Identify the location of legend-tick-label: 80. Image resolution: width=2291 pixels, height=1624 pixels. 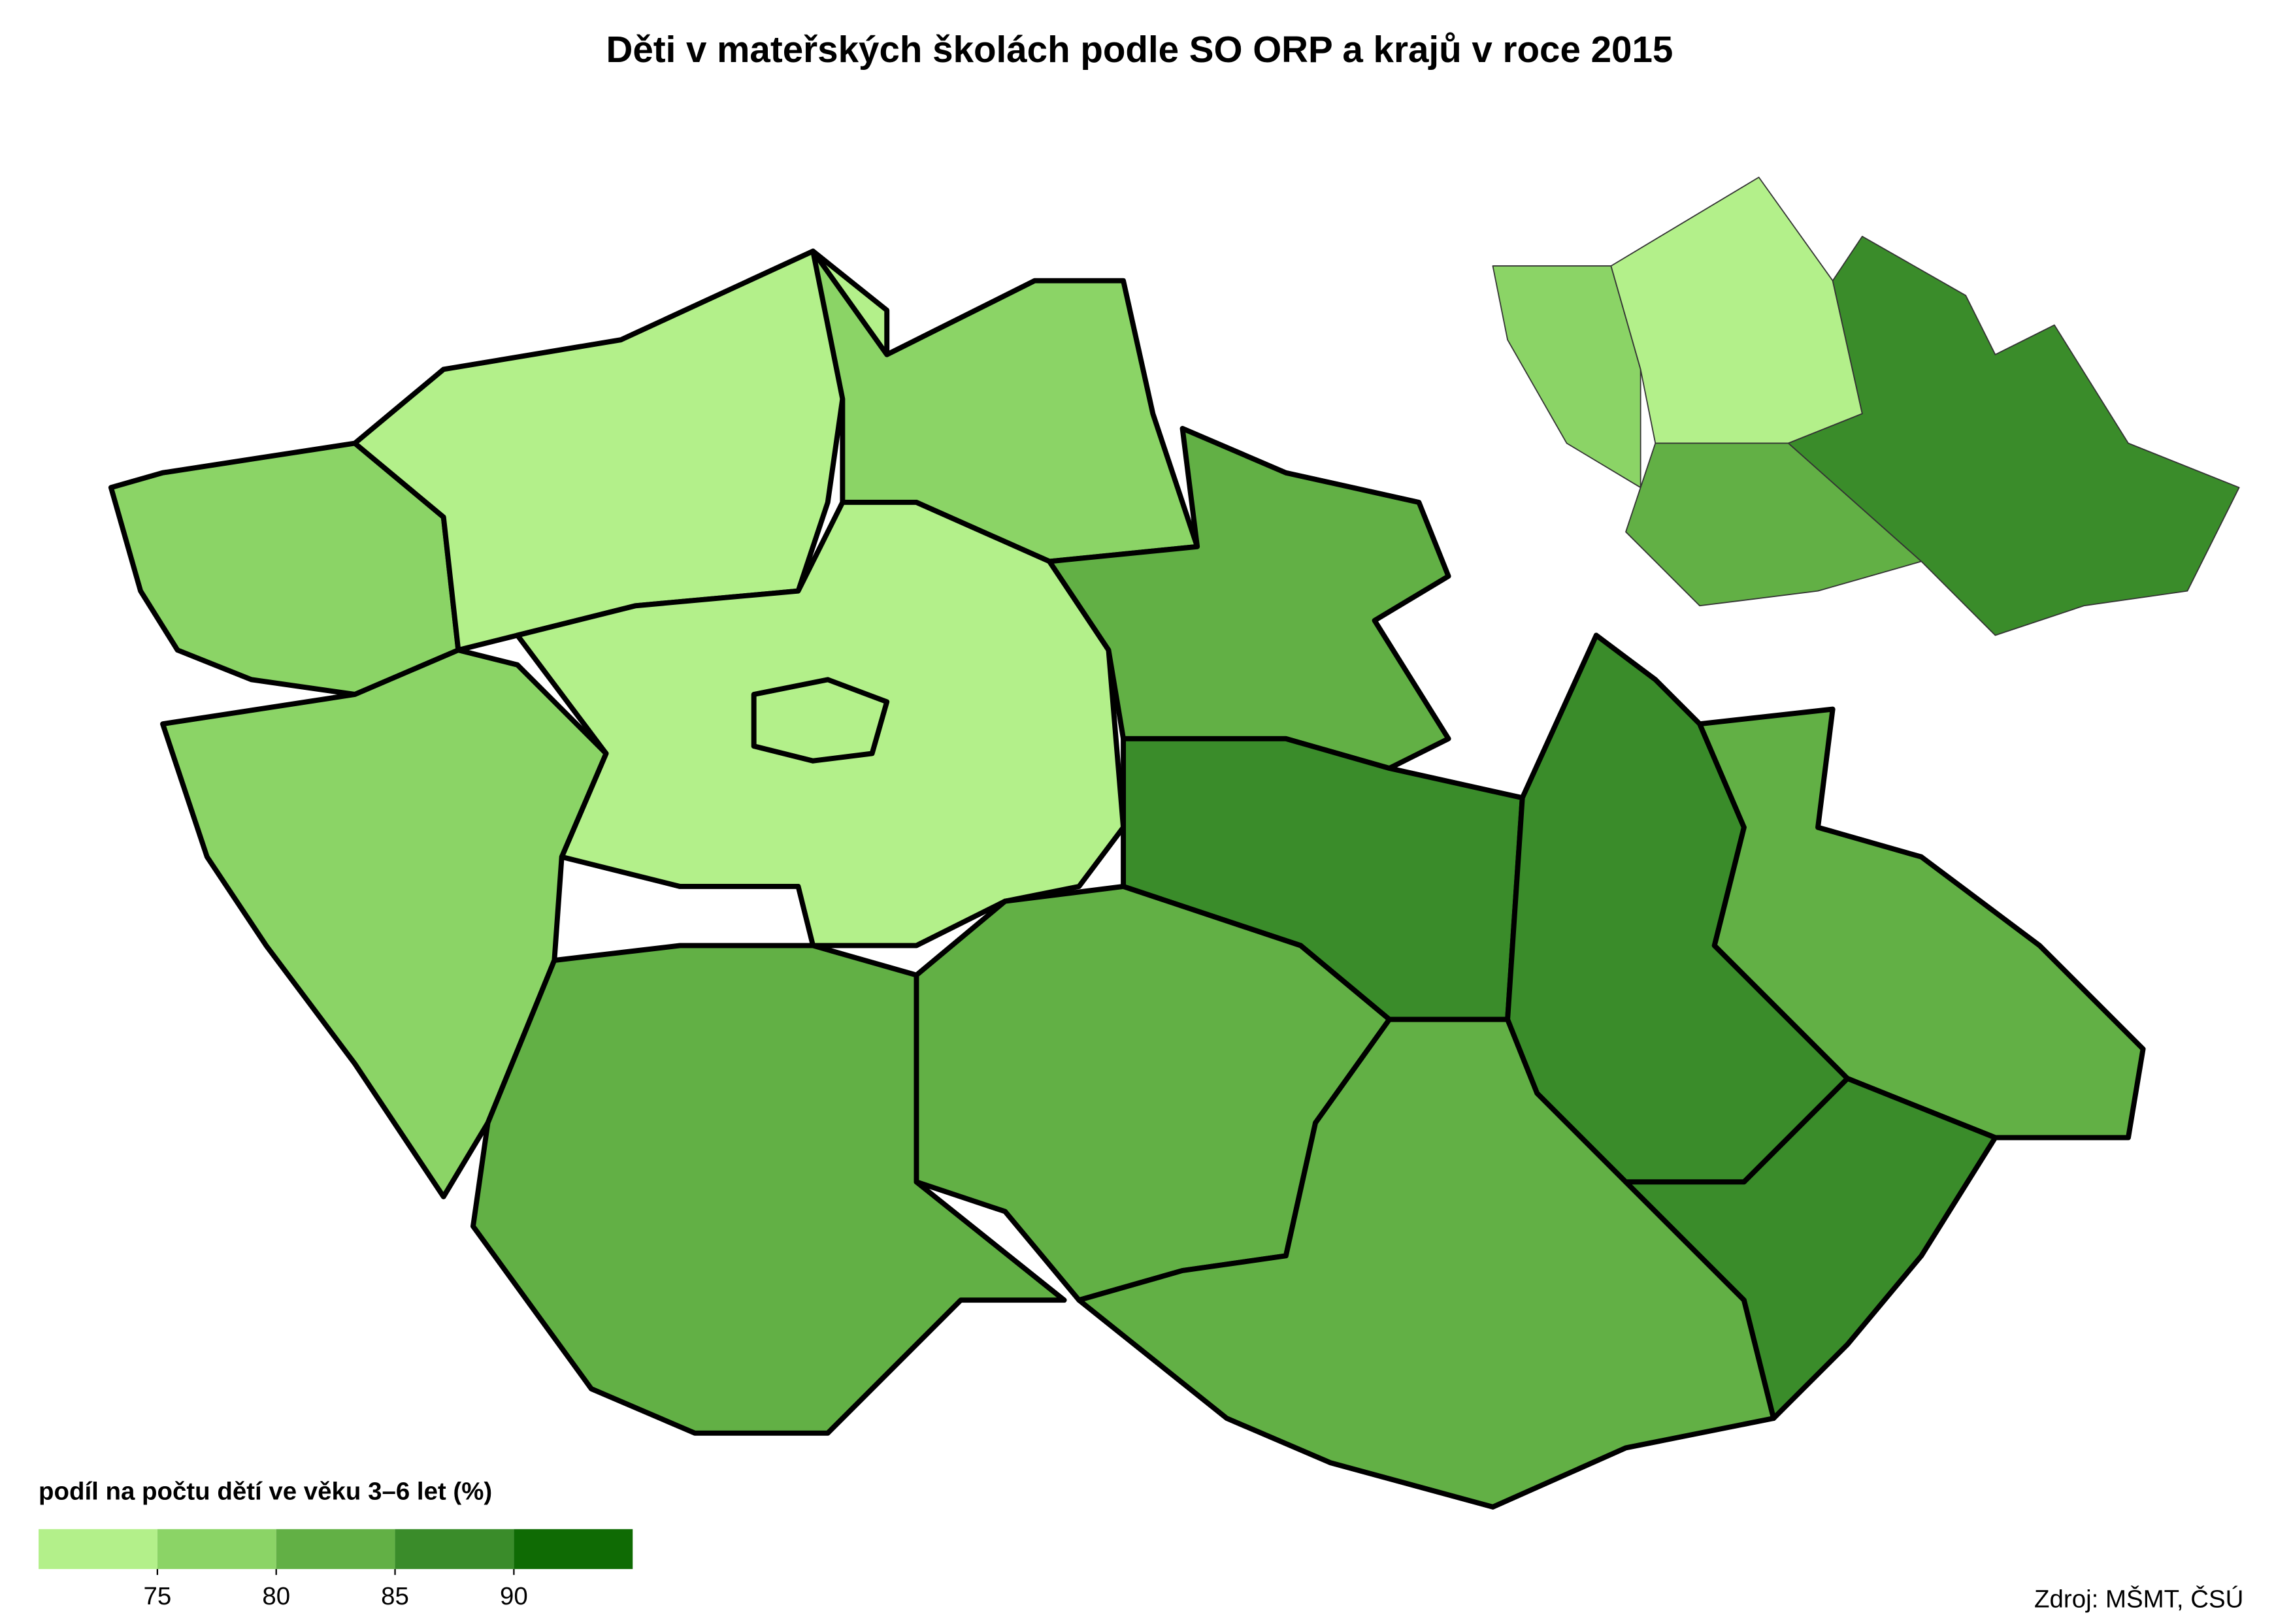
(276, 1596).